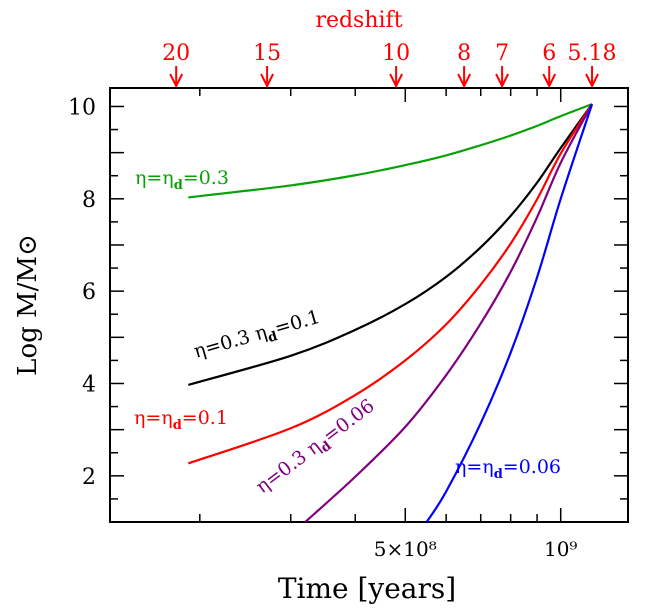 Image resolution: width=648 pixels, height=610 pixels. What do you see at coordinates (89, 477) in the screenshot?
I see `y-tick-label: 2` at bounding box center [89, 477].